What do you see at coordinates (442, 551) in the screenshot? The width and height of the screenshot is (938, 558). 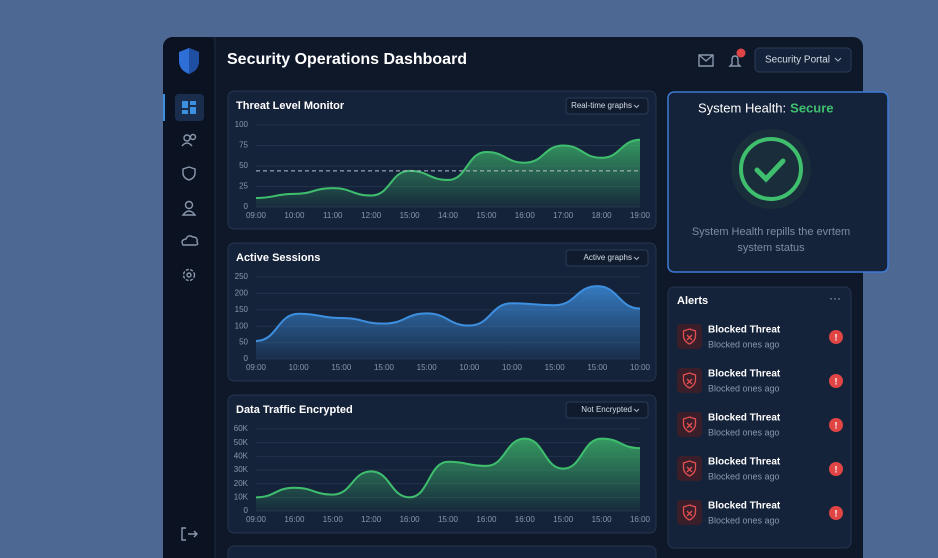 I see `card-partial` at bounding box center [442, 551].